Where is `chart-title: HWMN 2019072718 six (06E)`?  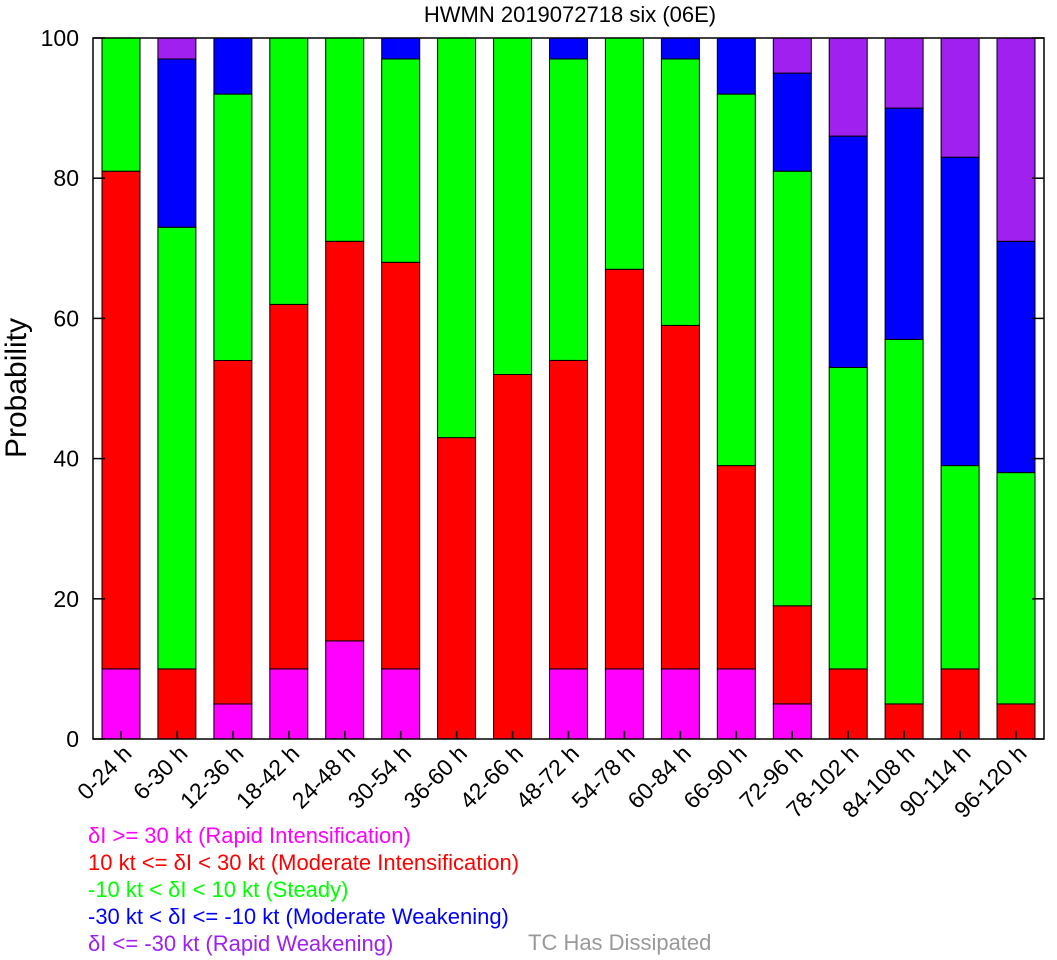
chart-title: HWMN 2019072718 six (06E) is located at coordinates (570, 14).